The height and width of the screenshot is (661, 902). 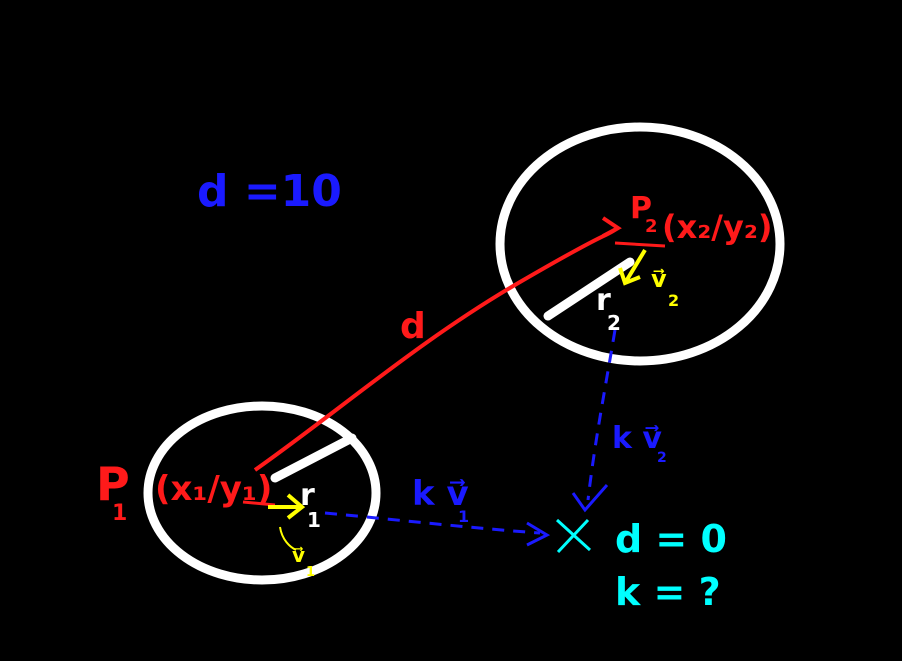 I want to click on velocity-1-stub, so click(x=288, y=538).